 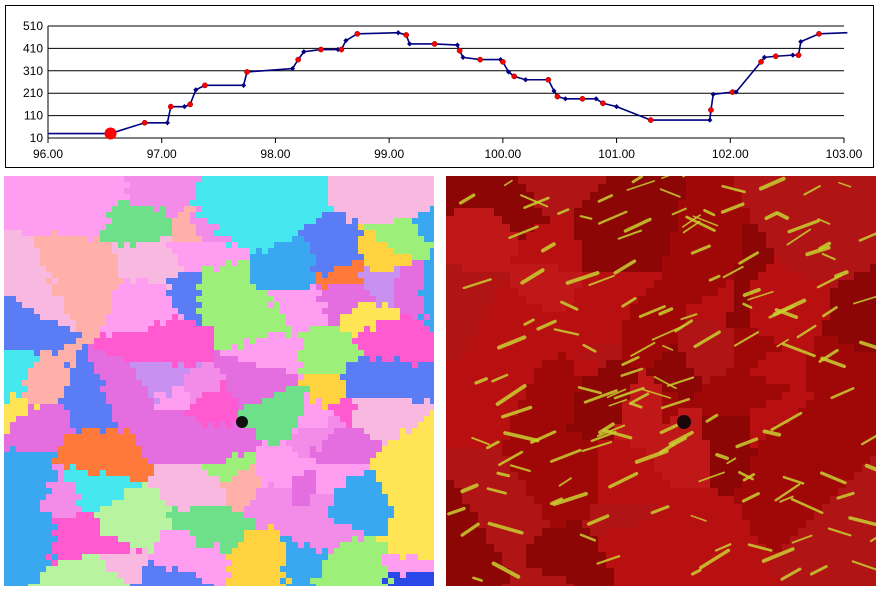 I want to click on x-tick-label: 103.00, so click(x=844, y=154).